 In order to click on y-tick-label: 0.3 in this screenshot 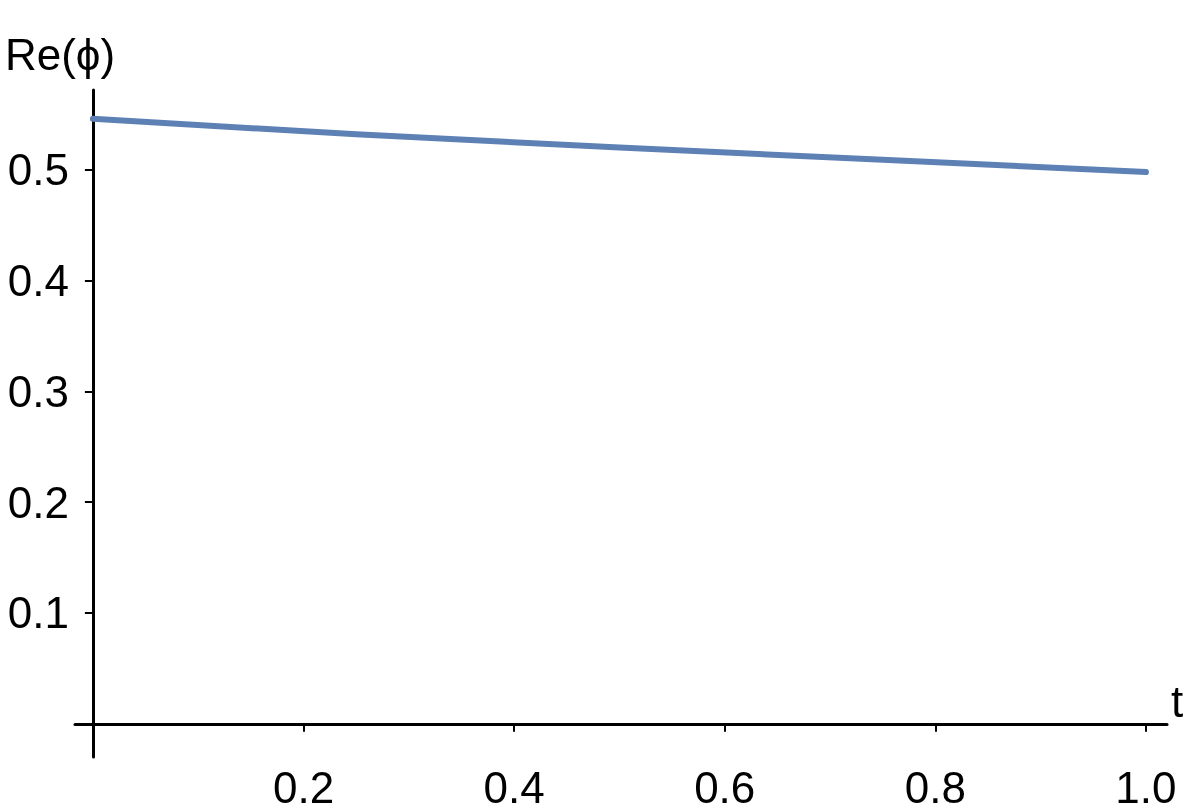, I will do `click(38, 391)`.